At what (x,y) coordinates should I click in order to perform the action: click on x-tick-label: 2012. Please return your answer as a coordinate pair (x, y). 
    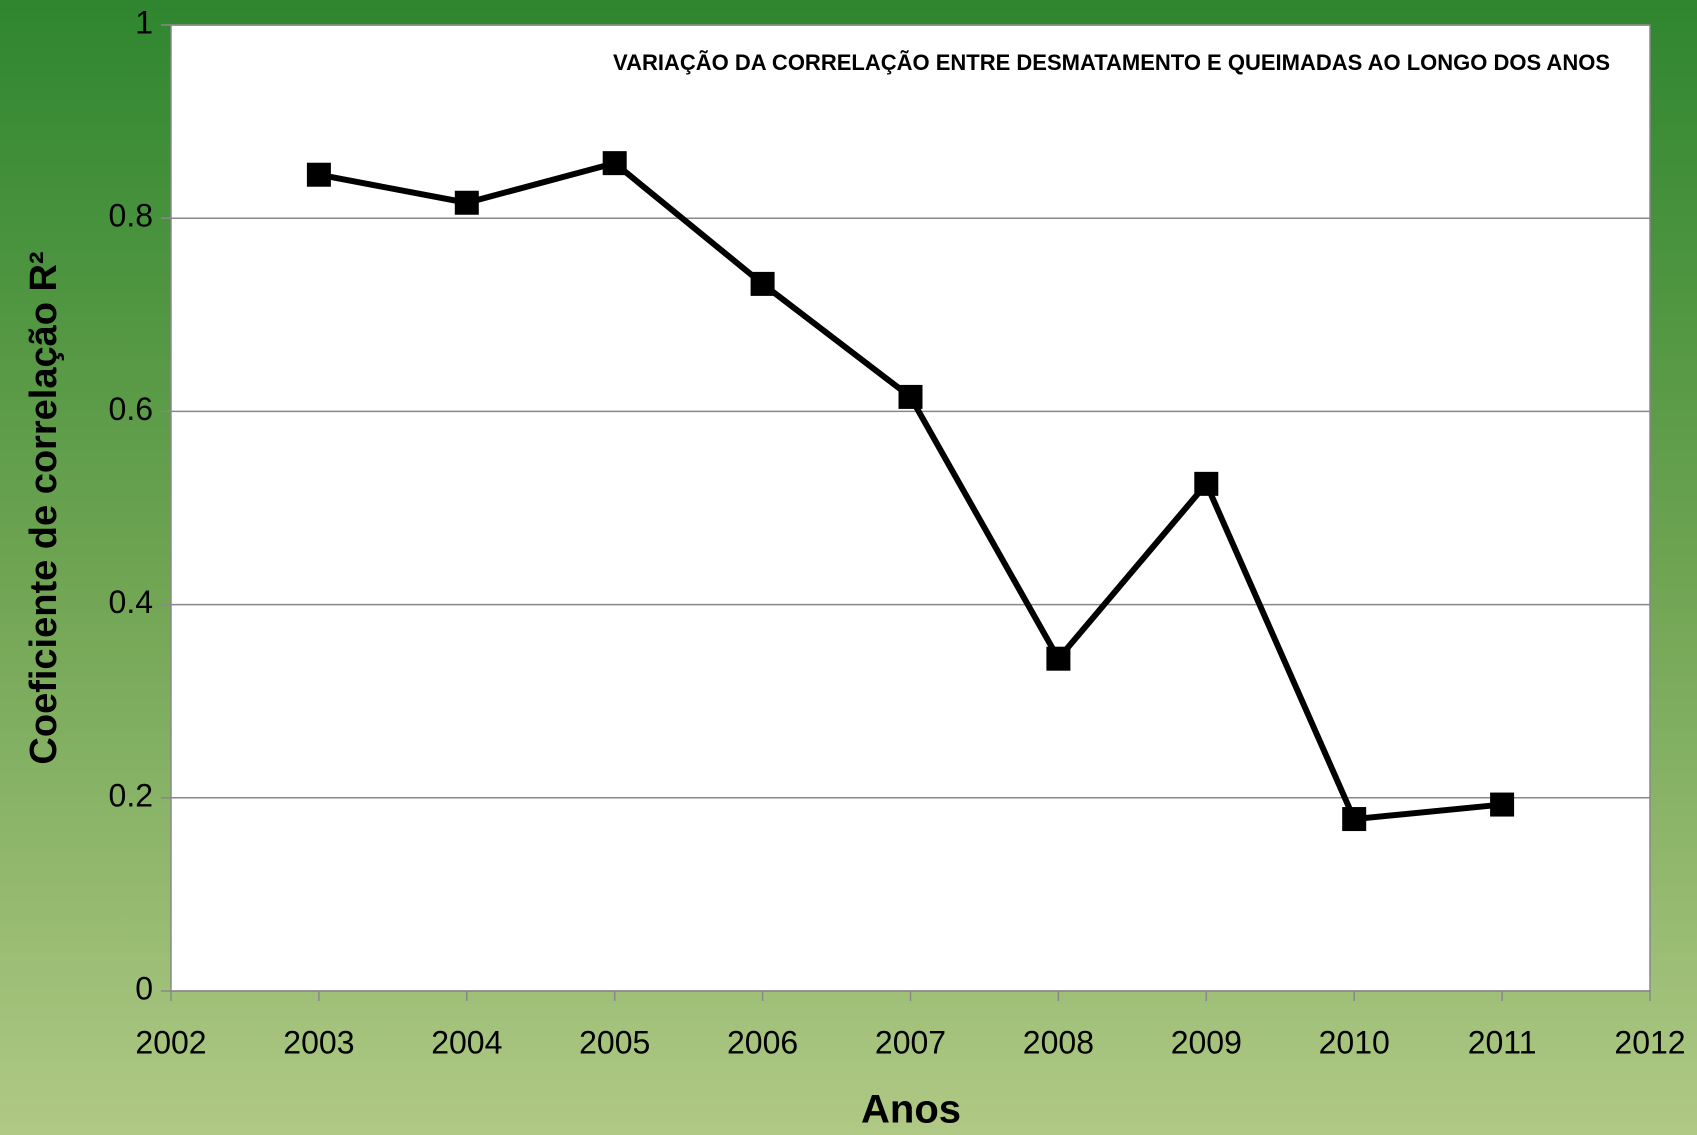
    Looking at the image, I should click on (1649, 1042).